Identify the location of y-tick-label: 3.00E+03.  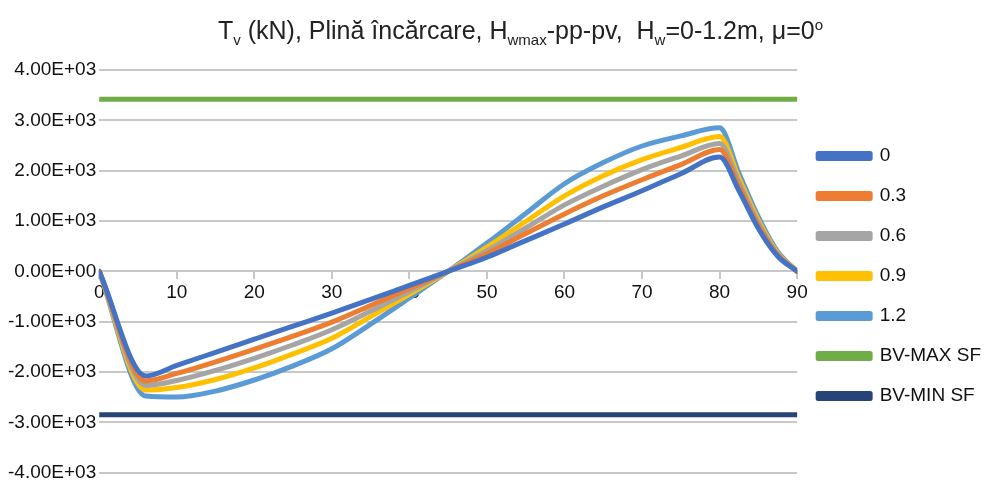
(55, 119).